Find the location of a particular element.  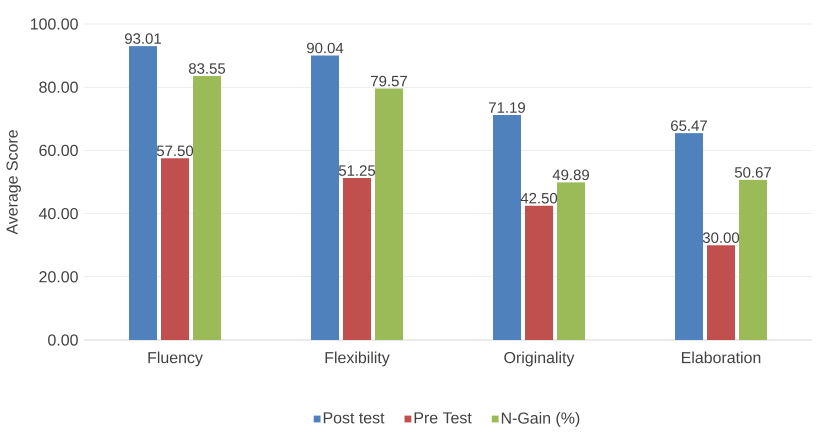

y-tick-label: 40.00 is located at coordinates (58, 214).